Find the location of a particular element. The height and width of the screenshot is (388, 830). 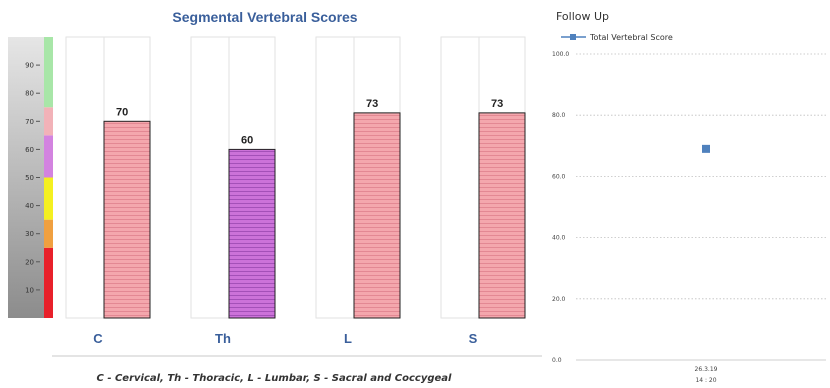

bar-c is located at coordinates (127, 219).